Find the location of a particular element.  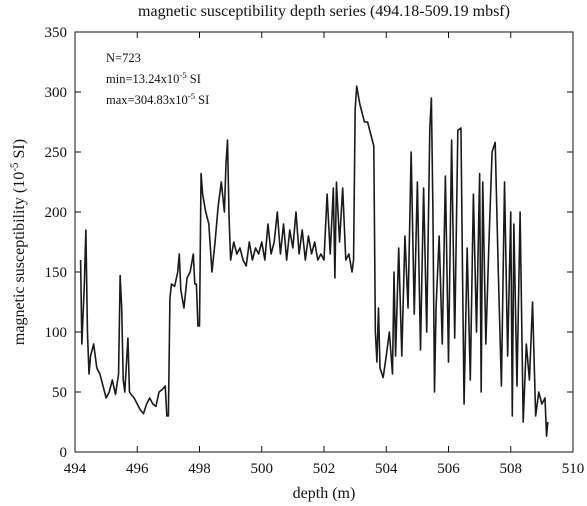

y-axis-label: magnetic susceptibility (10-5 SI) is located at coordinates (18, 242).